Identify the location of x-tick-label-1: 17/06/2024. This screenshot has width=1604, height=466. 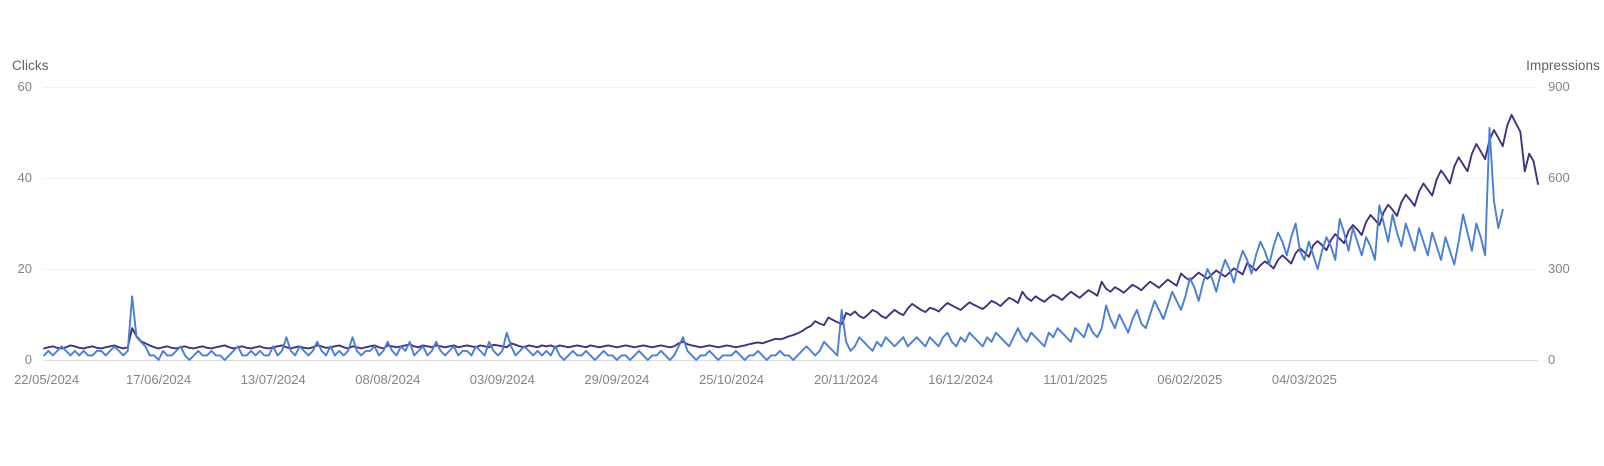
(159, 379).